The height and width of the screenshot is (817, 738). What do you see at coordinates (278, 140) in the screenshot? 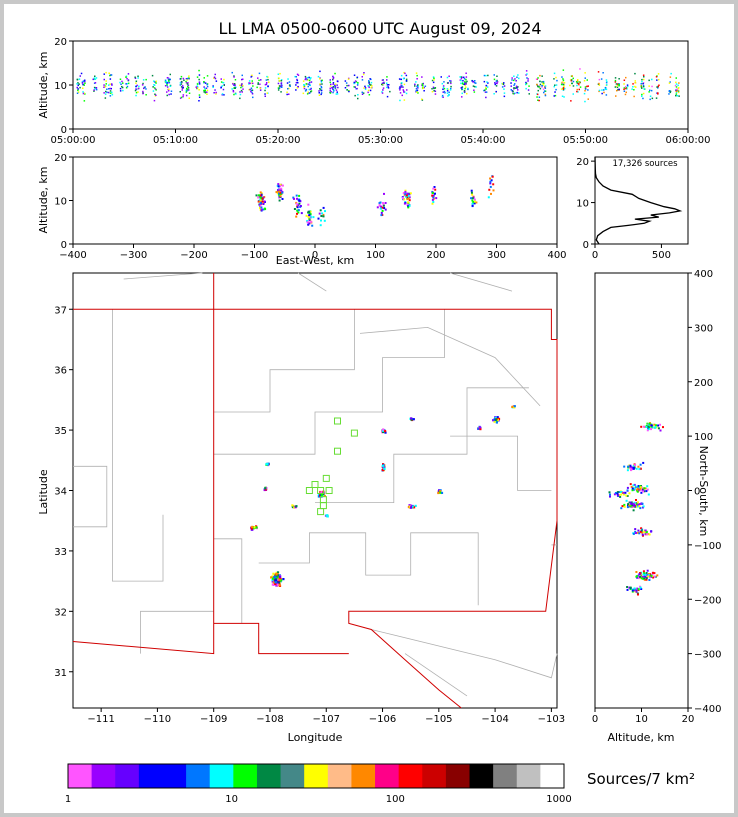
I see `time-height-x-tick-label: 05:20:00` at bounding box center [278, 140].